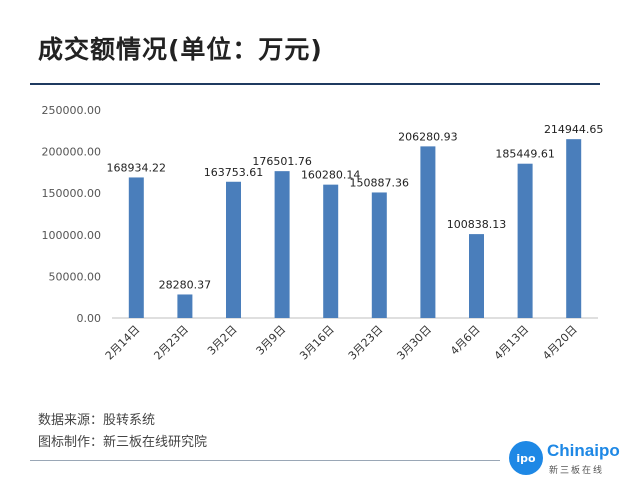  What do you see at coordinates (72, 235) in the screenshot?
I see `y-tick-label: 100000.00` at bounding box center [72, 235].